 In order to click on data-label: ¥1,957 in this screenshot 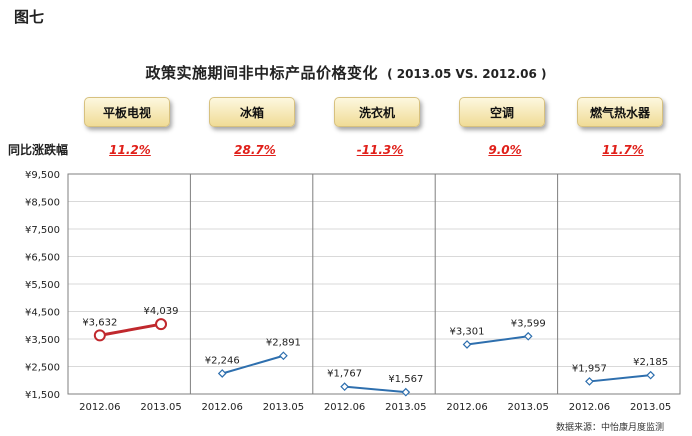, I will do `click(589, 368)`.